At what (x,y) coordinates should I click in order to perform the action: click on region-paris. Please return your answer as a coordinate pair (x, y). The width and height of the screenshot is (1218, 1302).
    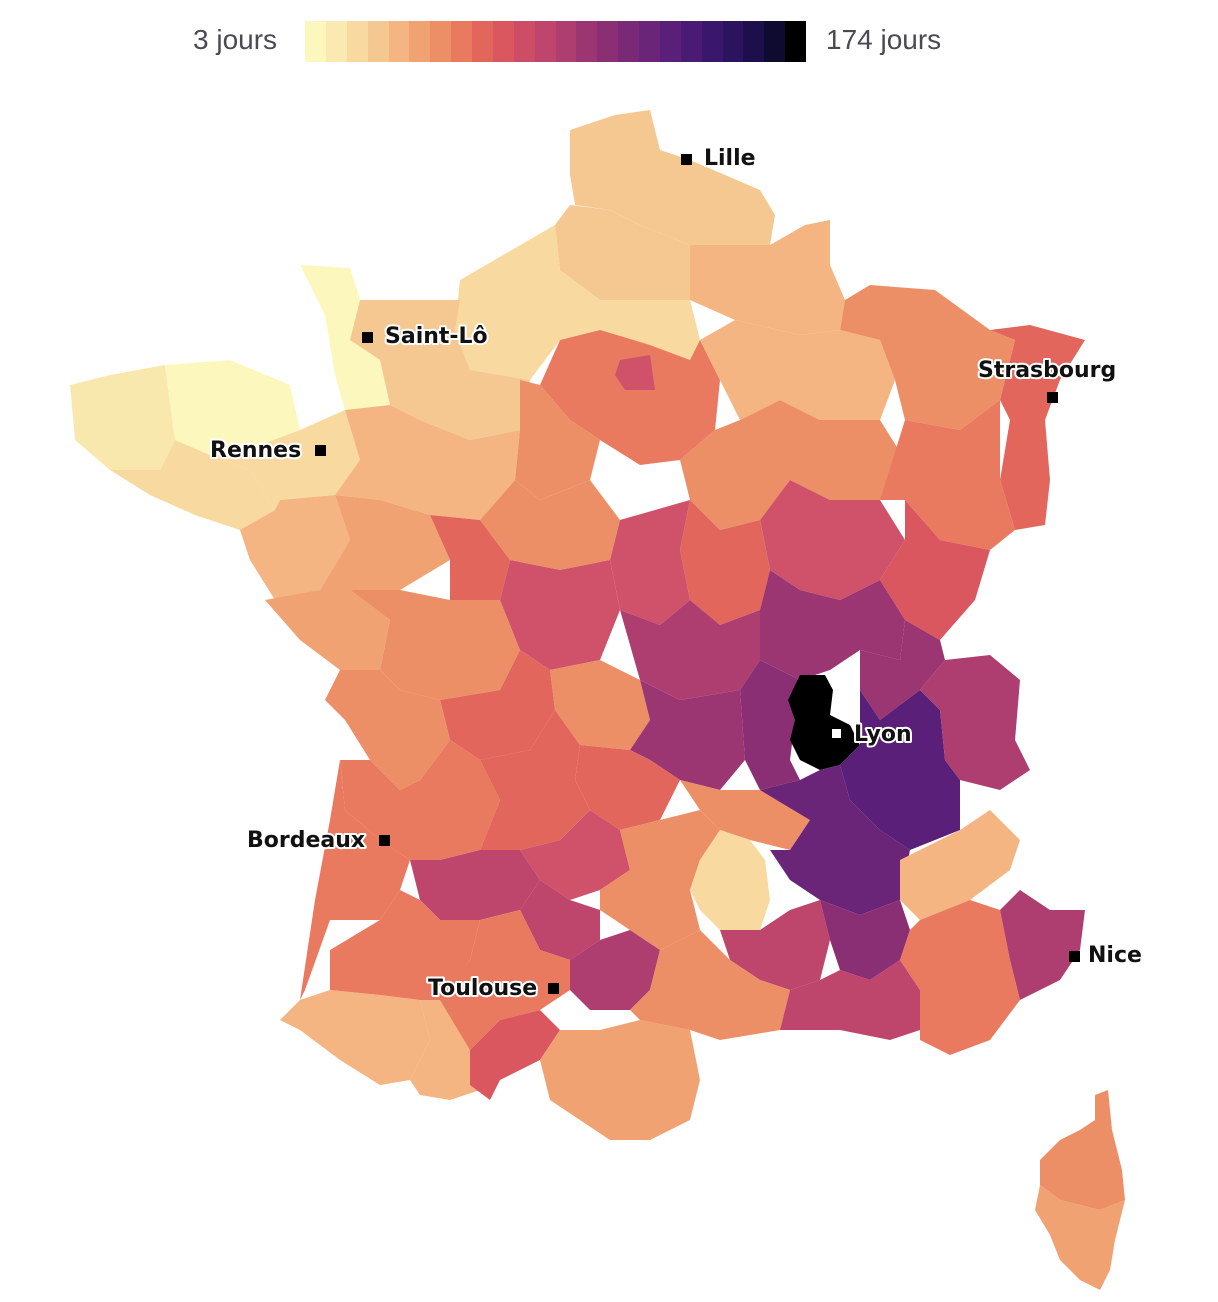
    Looking at the image, I should click on (635, 372).